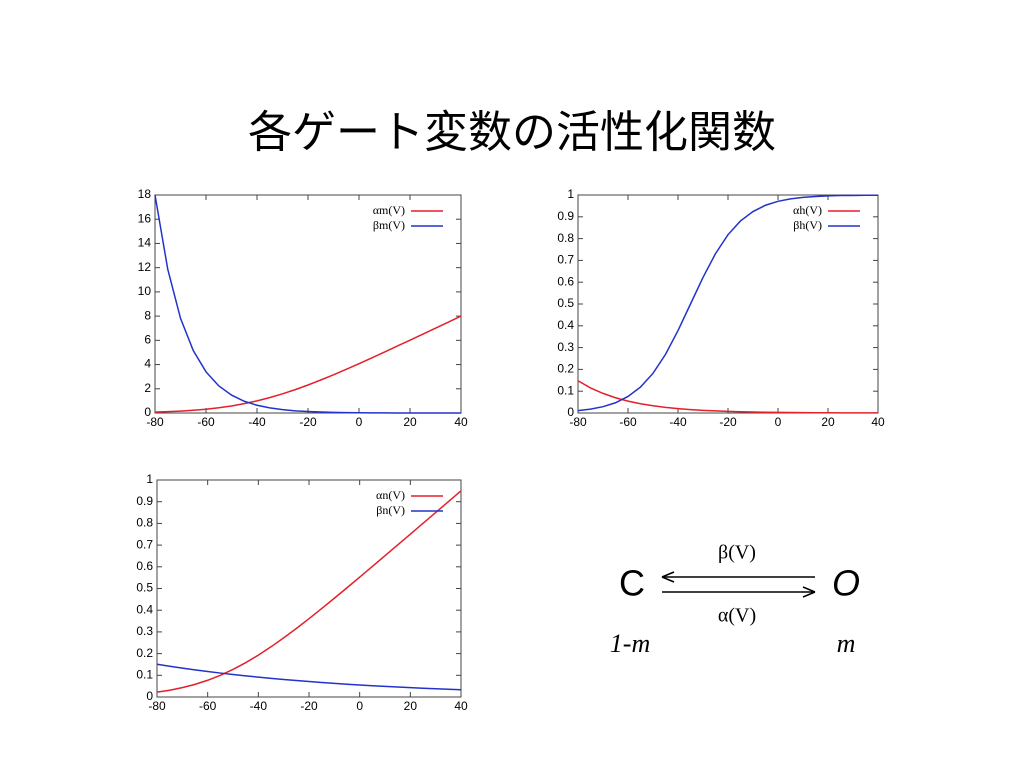  Describe the element at coordinates (147, 388) in the screenshot. I see `y-tick-label: 2` at that location.